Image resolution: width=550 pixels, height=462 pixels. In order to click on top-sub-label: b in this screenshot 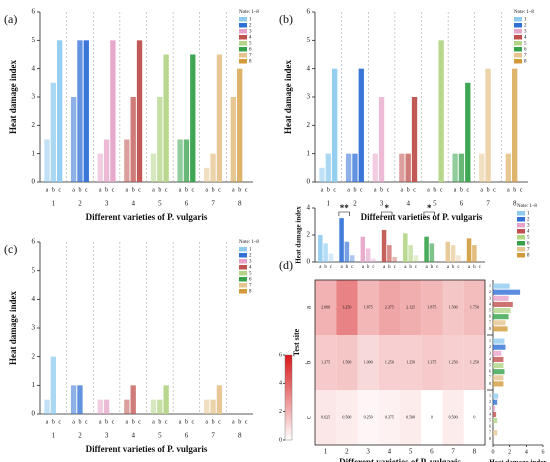, I will do `click(368, 267)`.